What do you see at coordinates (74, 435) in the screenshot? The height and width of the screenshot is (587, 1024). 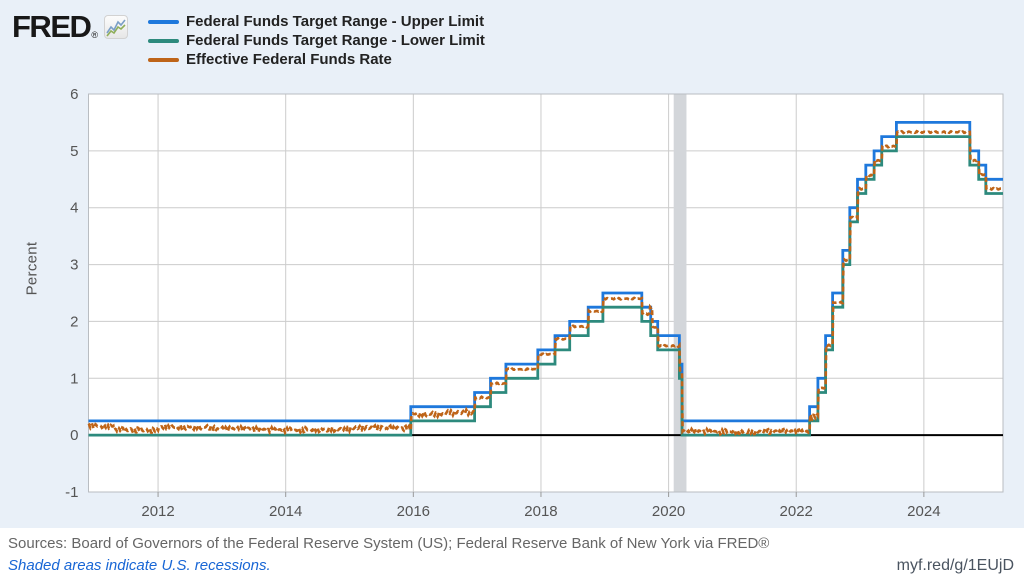 I see `y-tick-label: 0` at bounding box center [74, 435].